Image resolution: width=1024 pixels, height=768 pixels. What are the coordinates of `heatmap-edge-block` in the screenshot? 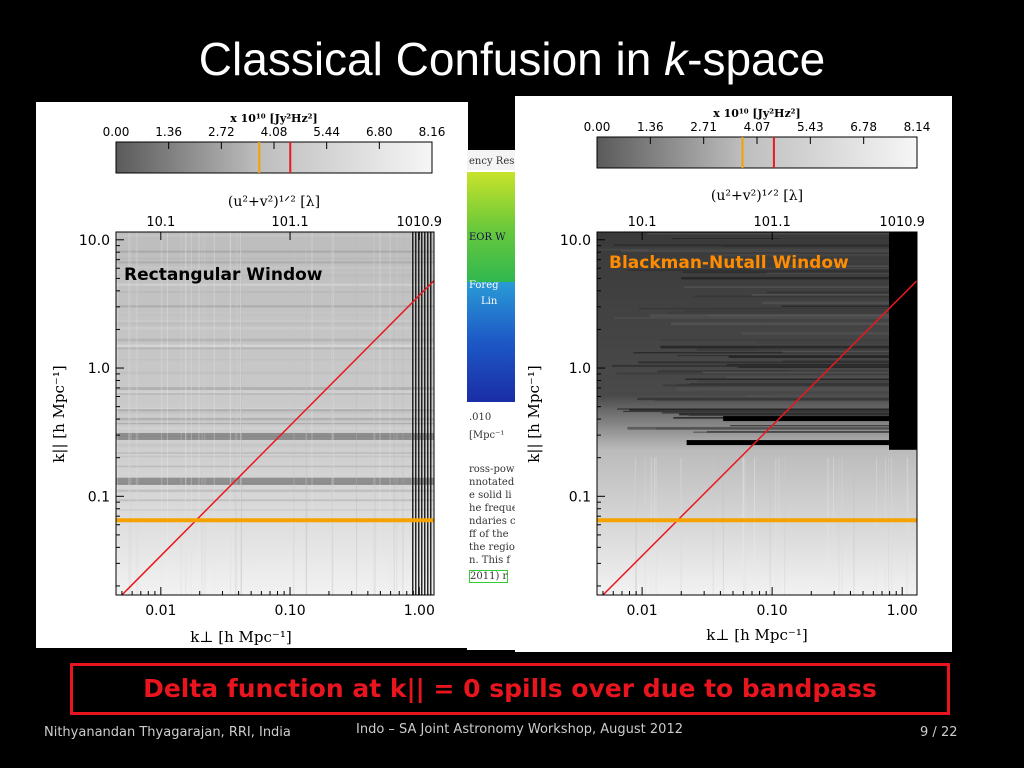 It's located at (903, 341).